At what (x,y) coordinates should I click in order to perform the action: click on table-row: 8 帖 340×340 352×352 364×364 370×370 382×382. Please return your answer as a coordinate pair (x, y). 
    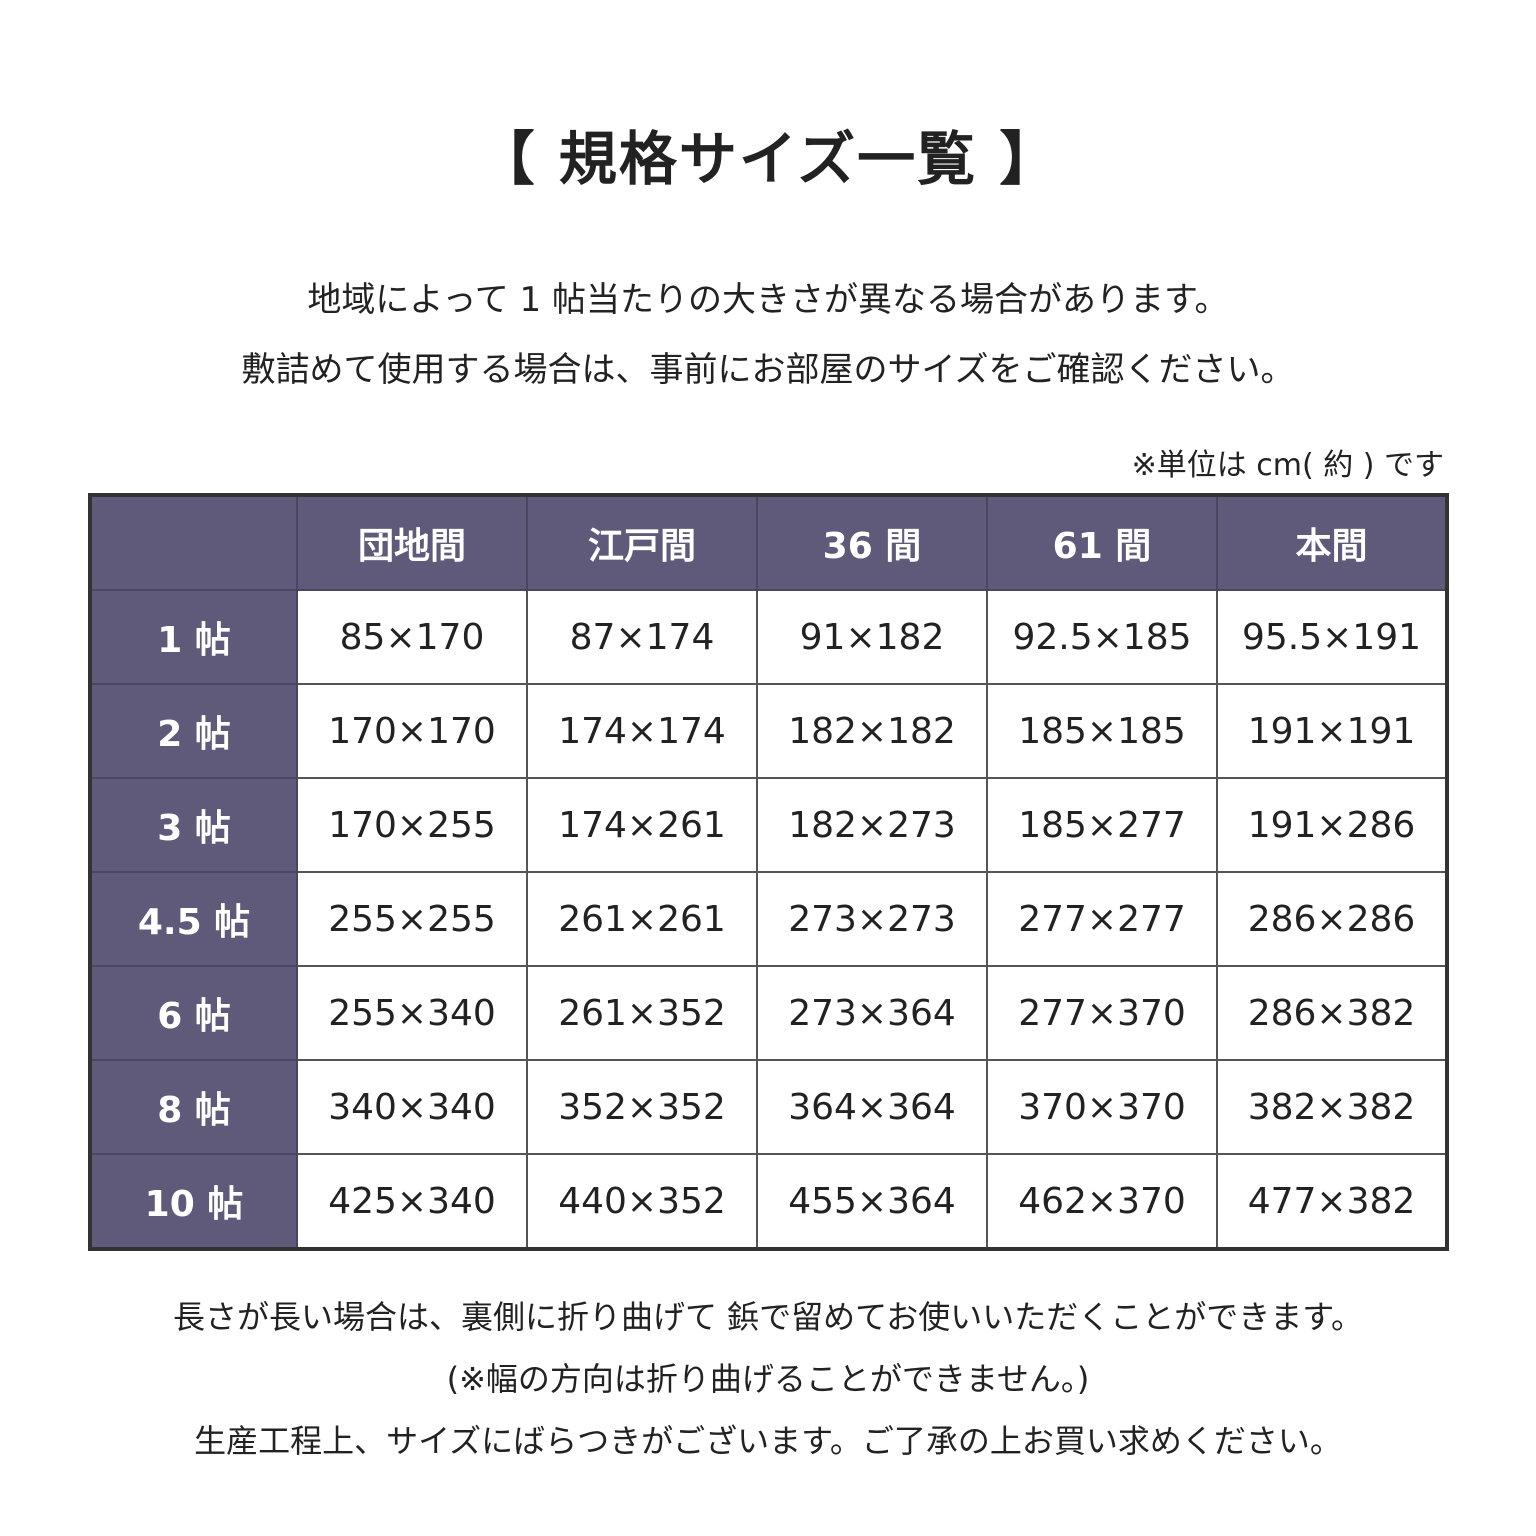
    Looking at the image, I should click on (768, 1107).